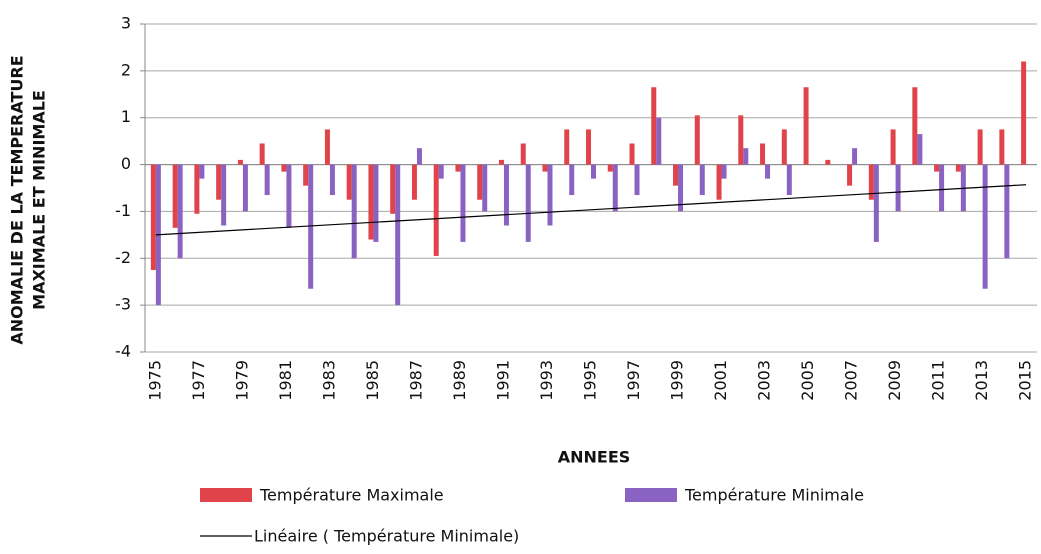 The height and width of the screenshot is (554, 1041). Describe the element at coordinates (123, 210) in the screenshot. I see `y-tick-label: -1` at that location.